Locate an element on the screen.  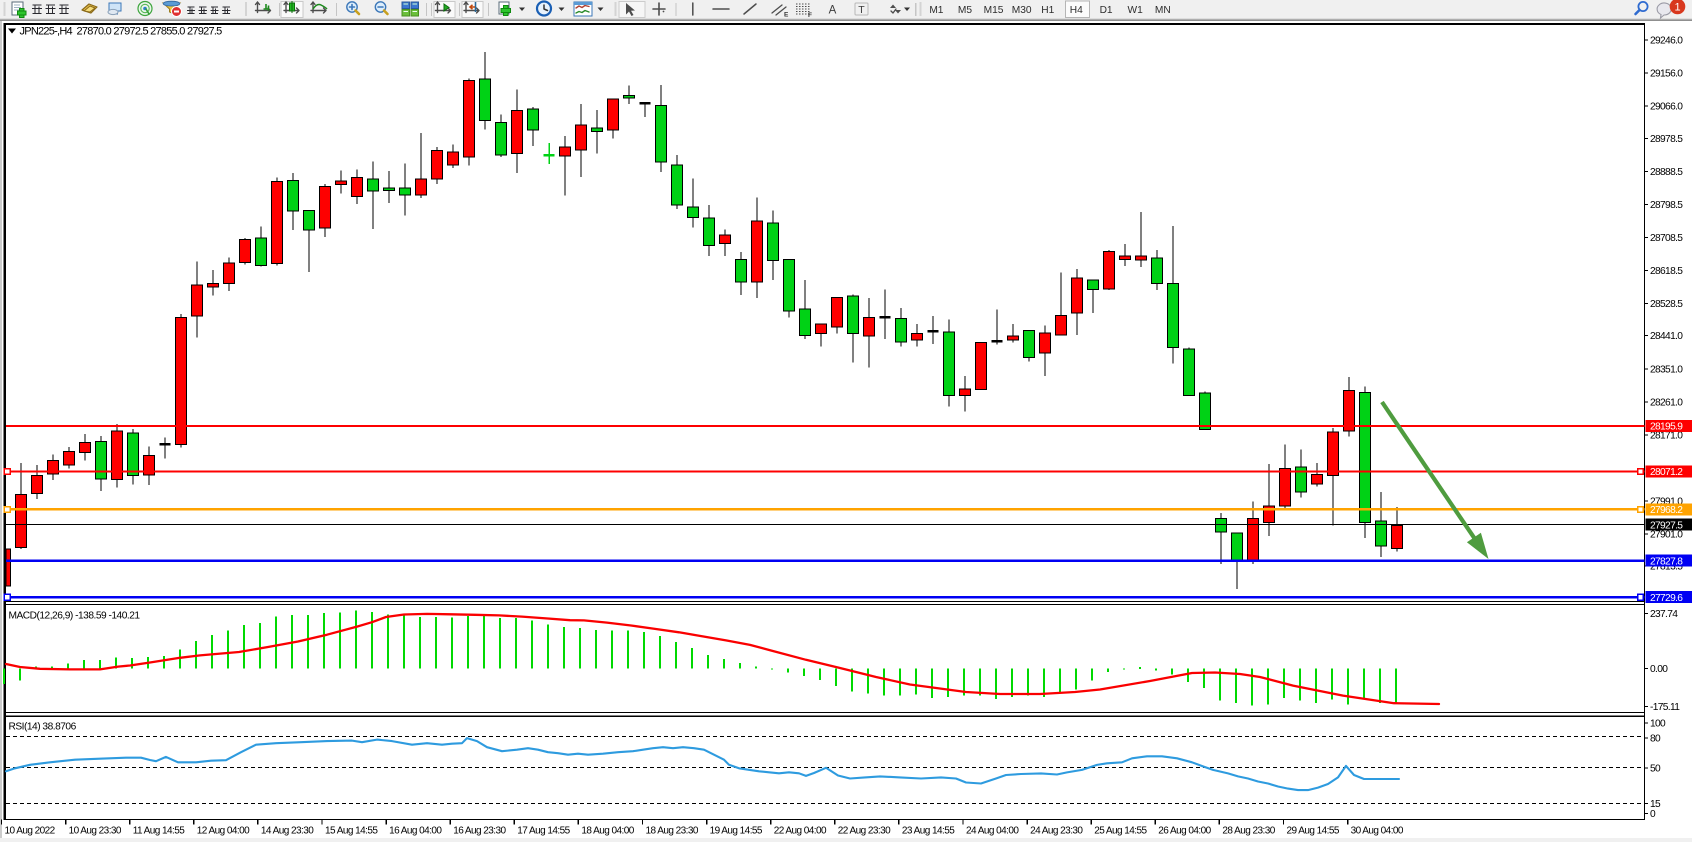
svg-text: M1 is located at coordinates (936, 10).